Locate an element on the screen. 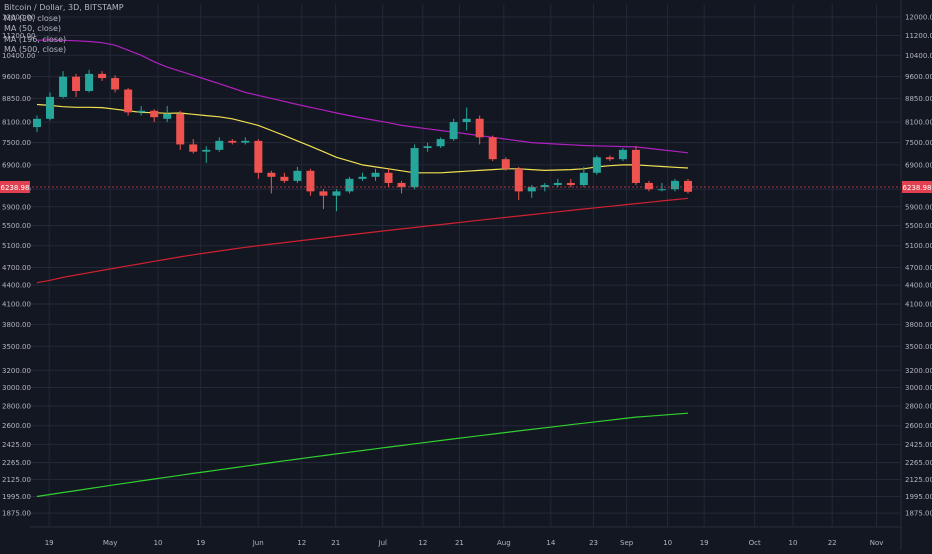 The width and height of the screenshot is (932, 554). y-tick-label-right: 3000.00 is located at coordinates (918, 388).